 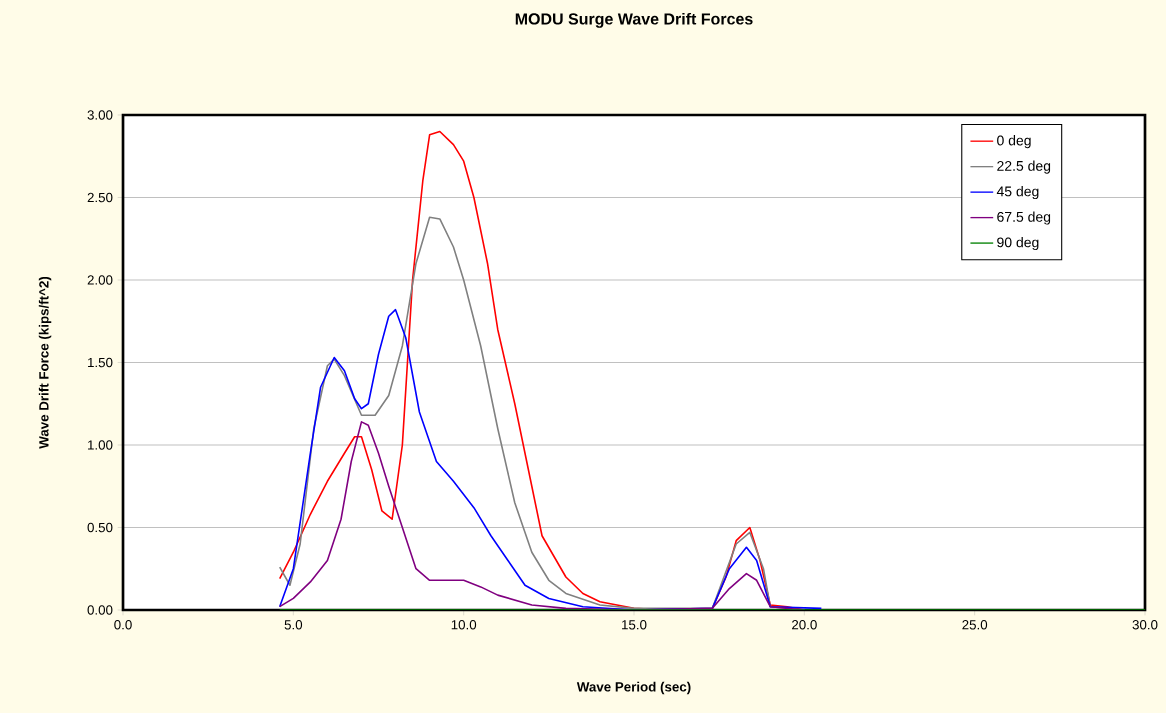 What do you see at coordinates (1018, 244) in the screenshot?
I see `legend-label: 90 deg` at bounding box center [1018, 244].